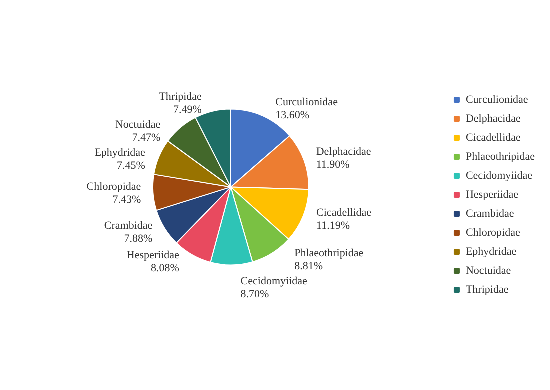  I want to click on slice-label: Thripidae, so click(180, 97).